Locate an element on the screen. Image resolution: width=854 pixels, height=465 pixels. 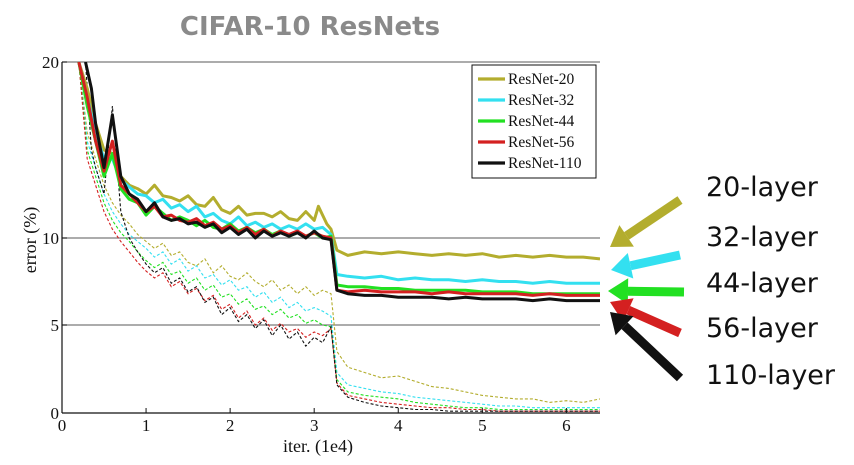
y-axis-label: error (%) is located at coordinates (30, 240).